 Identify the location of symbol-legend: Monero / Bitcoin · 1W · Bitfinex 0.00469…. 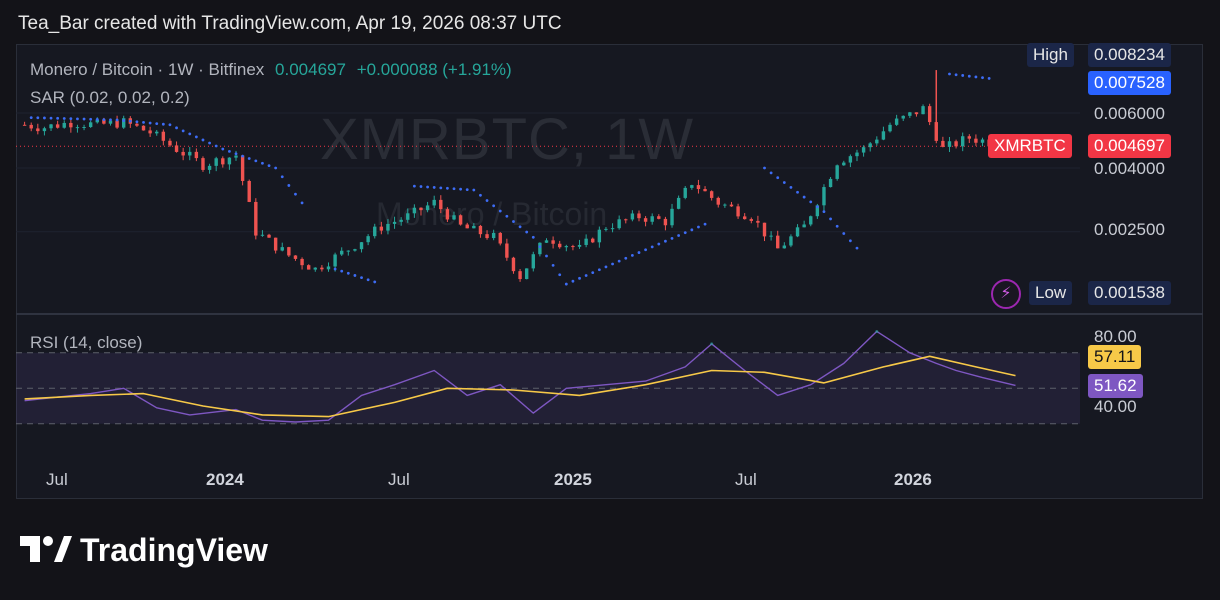
(274, 70).